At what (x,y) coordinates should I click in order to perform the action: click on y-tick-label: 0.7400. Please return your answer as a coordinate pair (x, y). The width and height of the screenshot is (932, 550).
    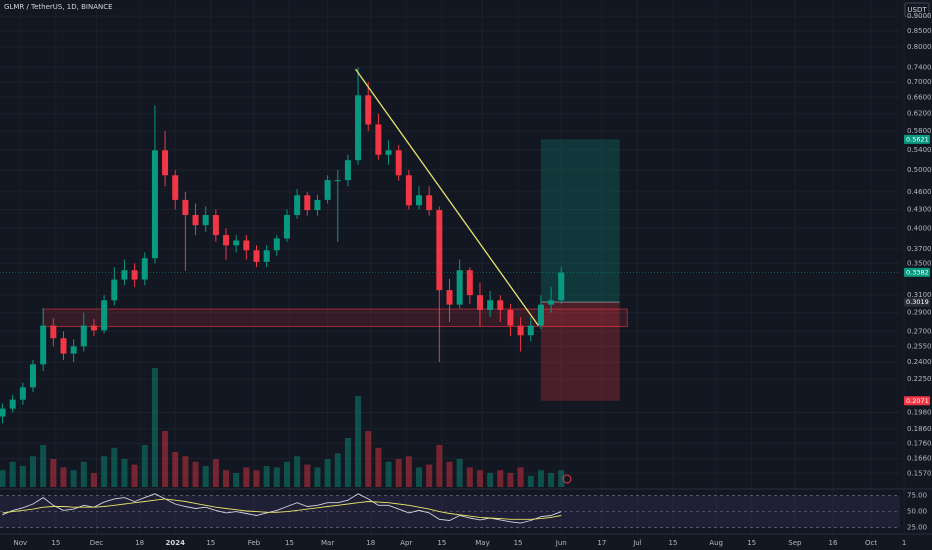
    Looking at the image, I should click on (919, 67).